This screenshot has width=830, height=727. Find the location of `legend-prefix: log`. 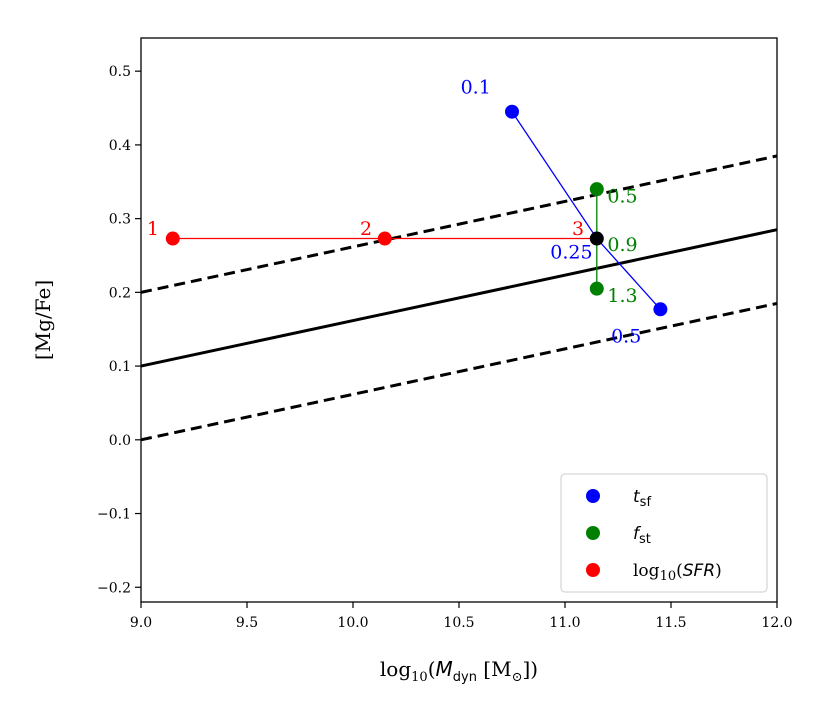

legend-prefix: log is located at coordinates (646, 571).